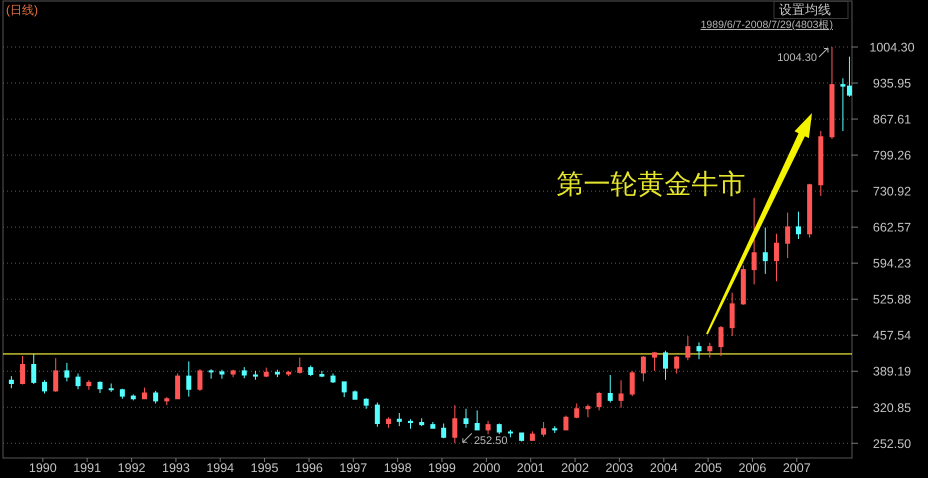 This screenshot has height=478, width=928. I want to click on y-tick-label: 389.19, so click(892, 371).